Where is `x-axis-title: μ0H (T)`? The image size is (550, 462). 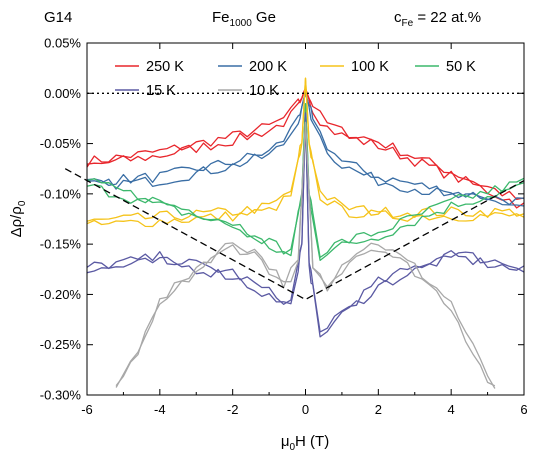 x-axis-title: μ0H (T) is located at coordinates (305, 443).